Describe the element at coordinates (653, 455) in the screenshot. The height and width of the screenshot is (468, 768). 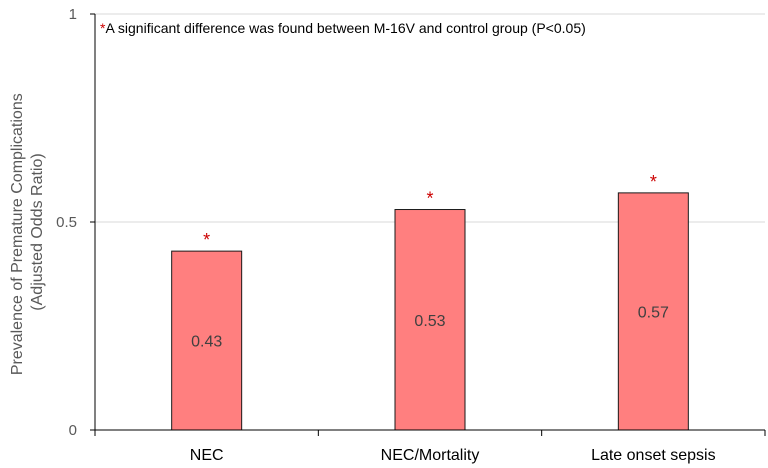
I see `category-label: Late onset sepsis` at that location.